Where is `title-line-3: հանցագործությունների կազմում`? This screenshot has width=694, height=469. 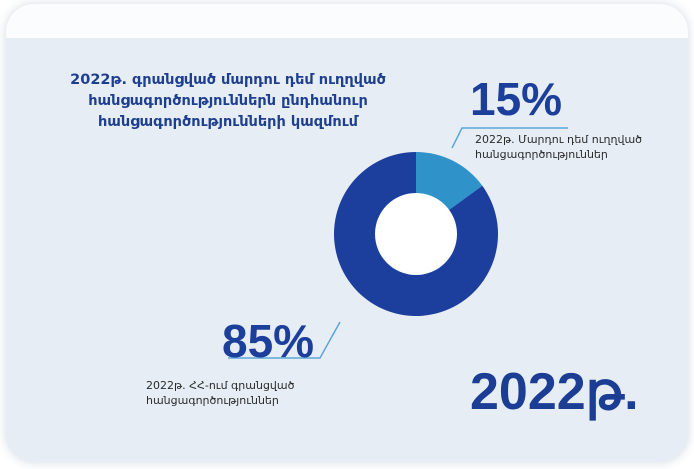
title-line-3: հանցագործությունների կազմում is located at coordinates (227, 122).